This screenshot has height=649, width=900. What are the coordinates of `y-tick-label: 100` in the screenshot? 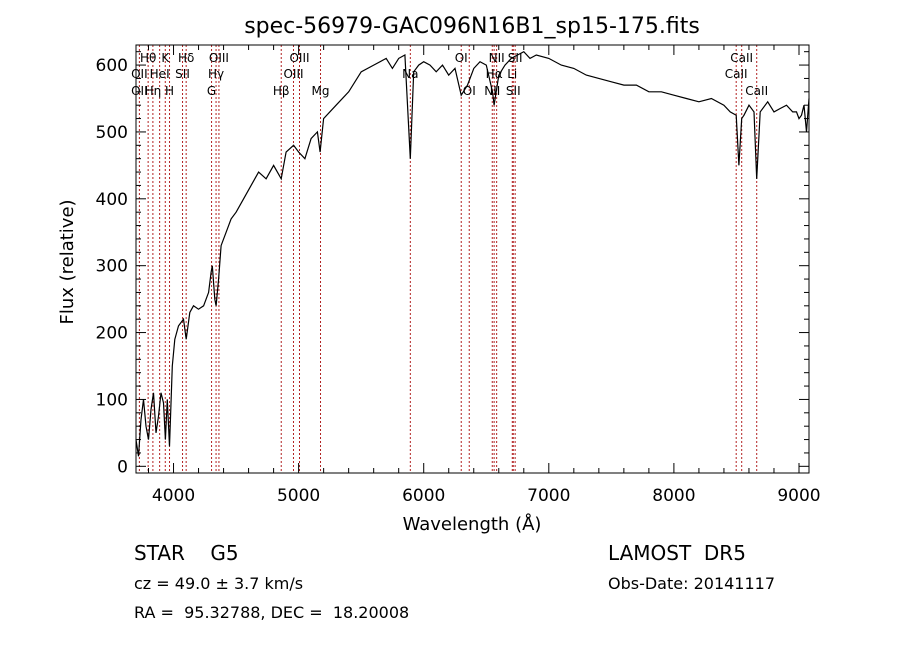 It's located at (112, 400).